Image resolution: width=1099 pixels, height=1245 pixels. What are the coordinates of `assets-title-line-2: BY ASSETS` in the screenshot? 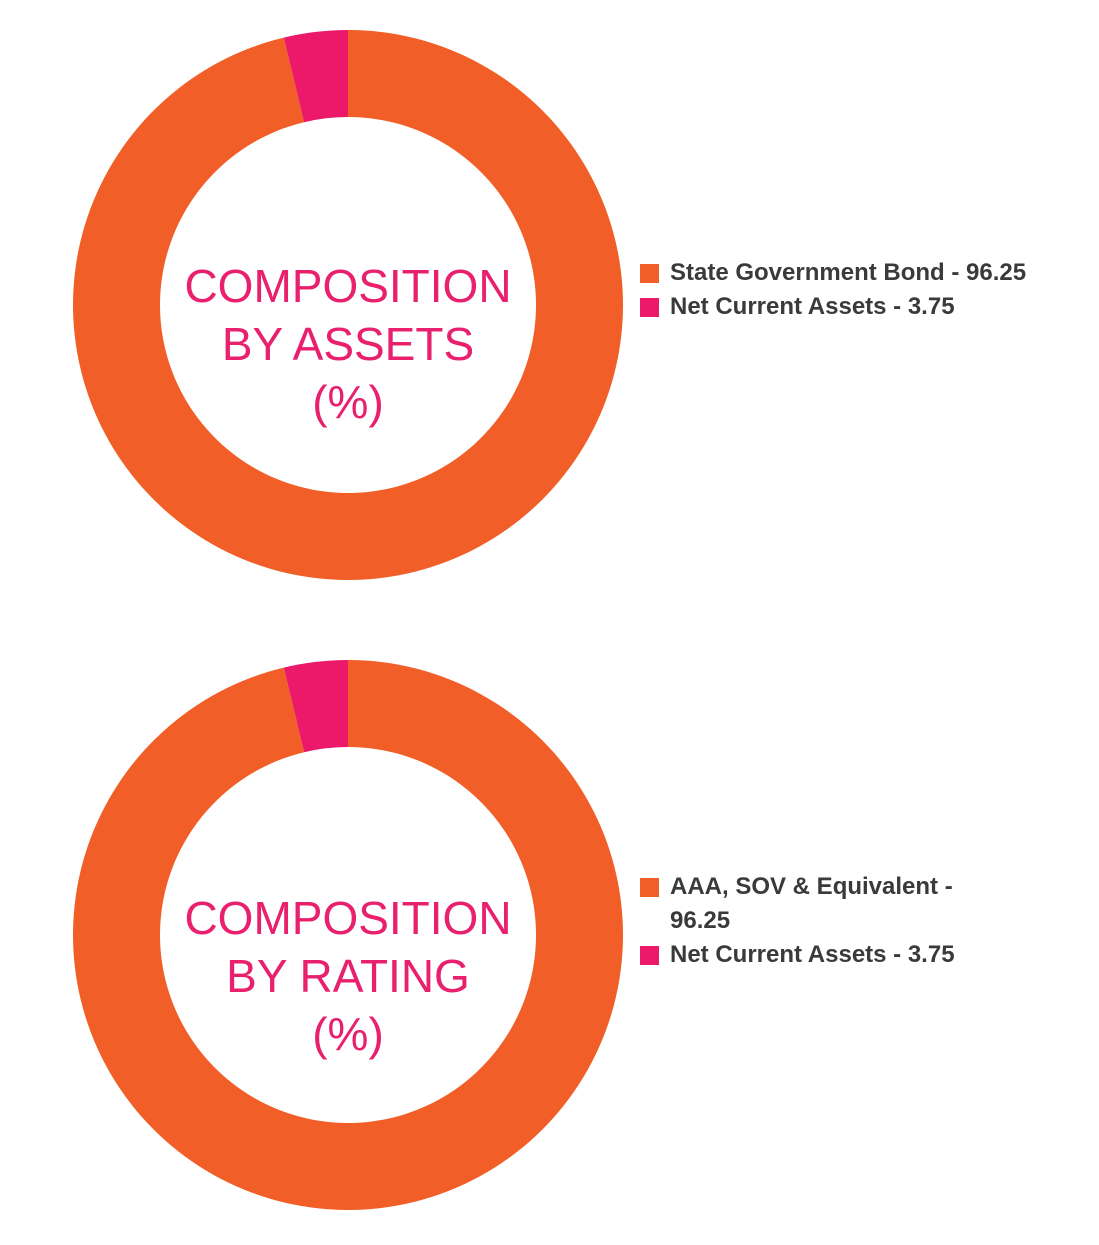 It's located at (348, 344).